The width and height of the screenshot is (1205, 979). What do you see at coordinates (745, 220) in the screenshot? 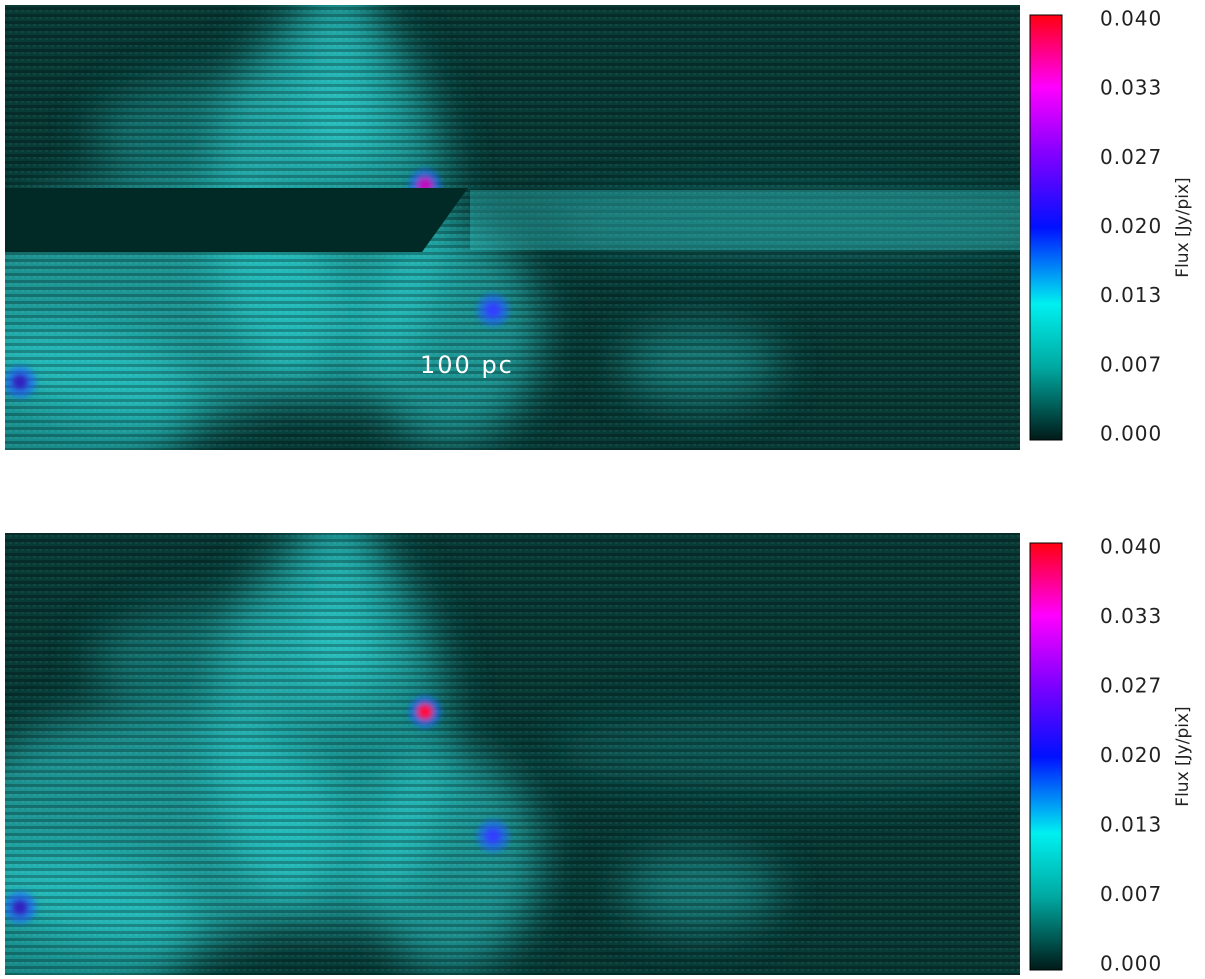
I see `strip` at bounding box center [745, 220].